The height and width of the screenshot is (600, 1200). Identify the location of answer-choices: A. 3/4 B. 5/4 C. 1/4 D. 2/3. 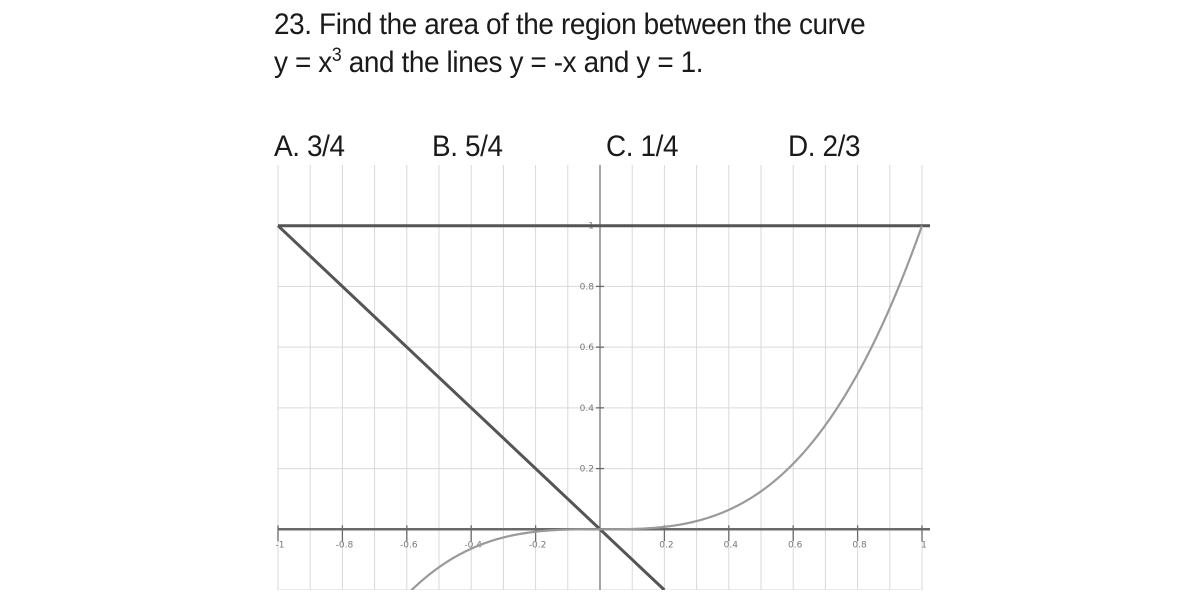
(600, 150).